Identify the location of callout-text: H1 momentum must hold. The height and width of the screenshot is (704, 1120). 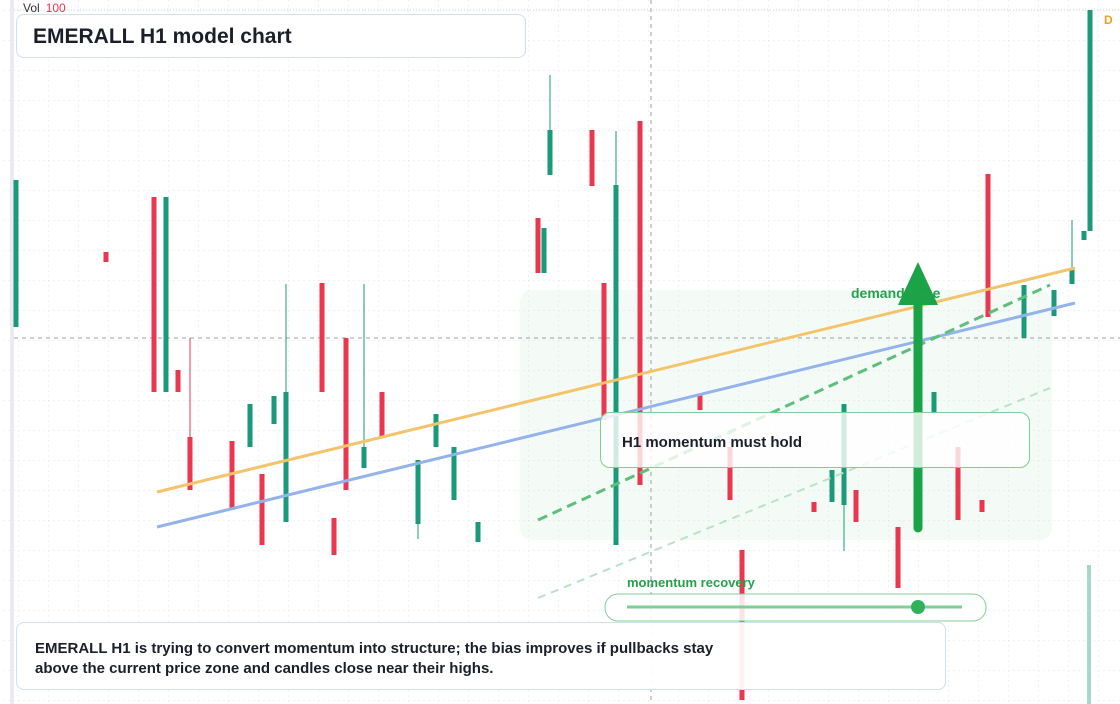
(712, 442).